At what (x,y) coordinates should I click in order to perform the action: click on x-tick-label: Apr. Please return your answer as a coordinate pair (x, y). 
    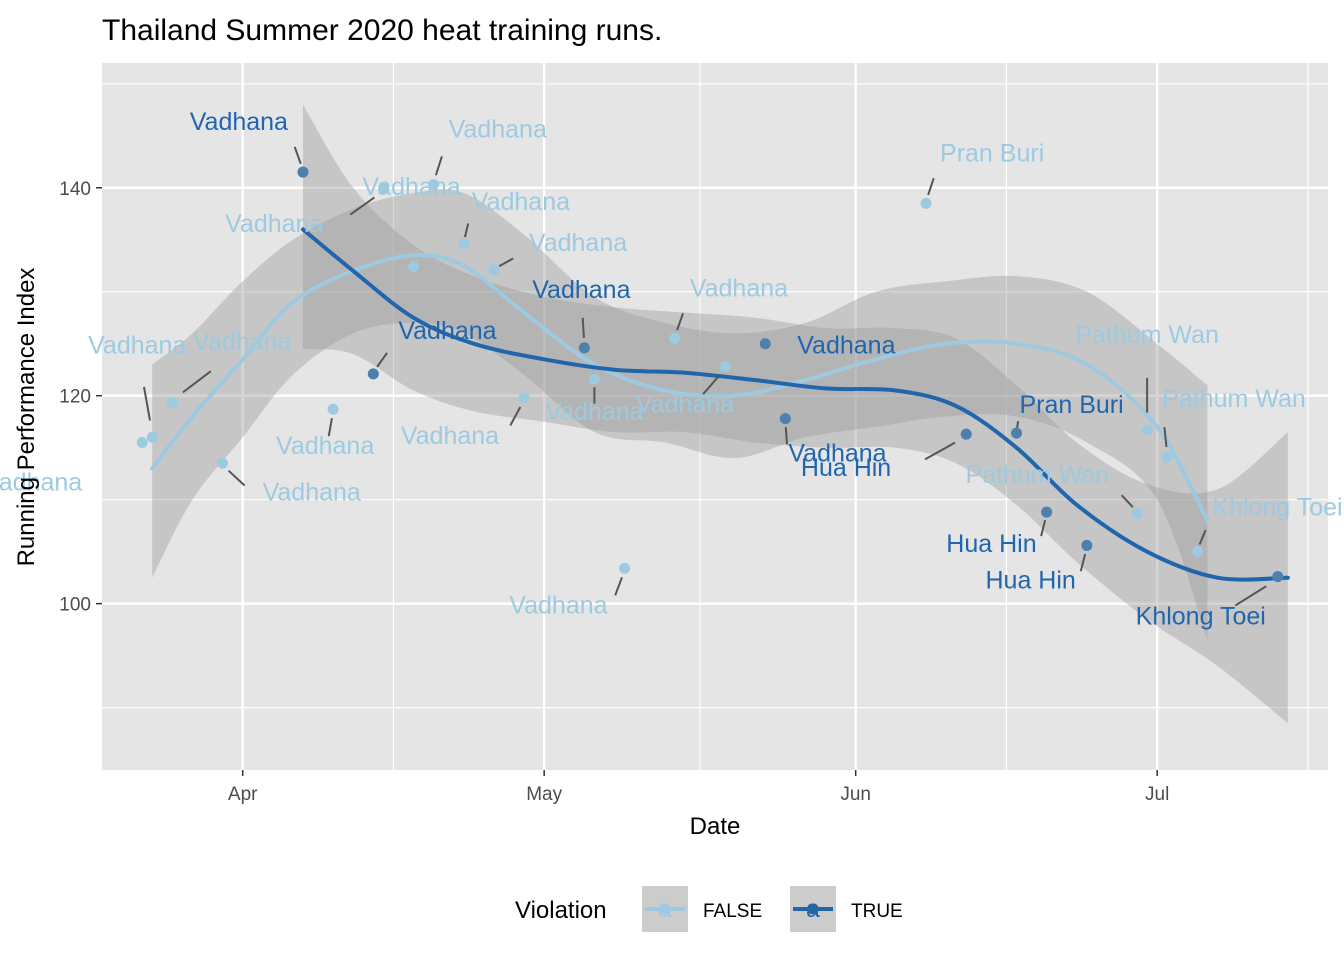
    Looking at the image, I should click on (243, 794).